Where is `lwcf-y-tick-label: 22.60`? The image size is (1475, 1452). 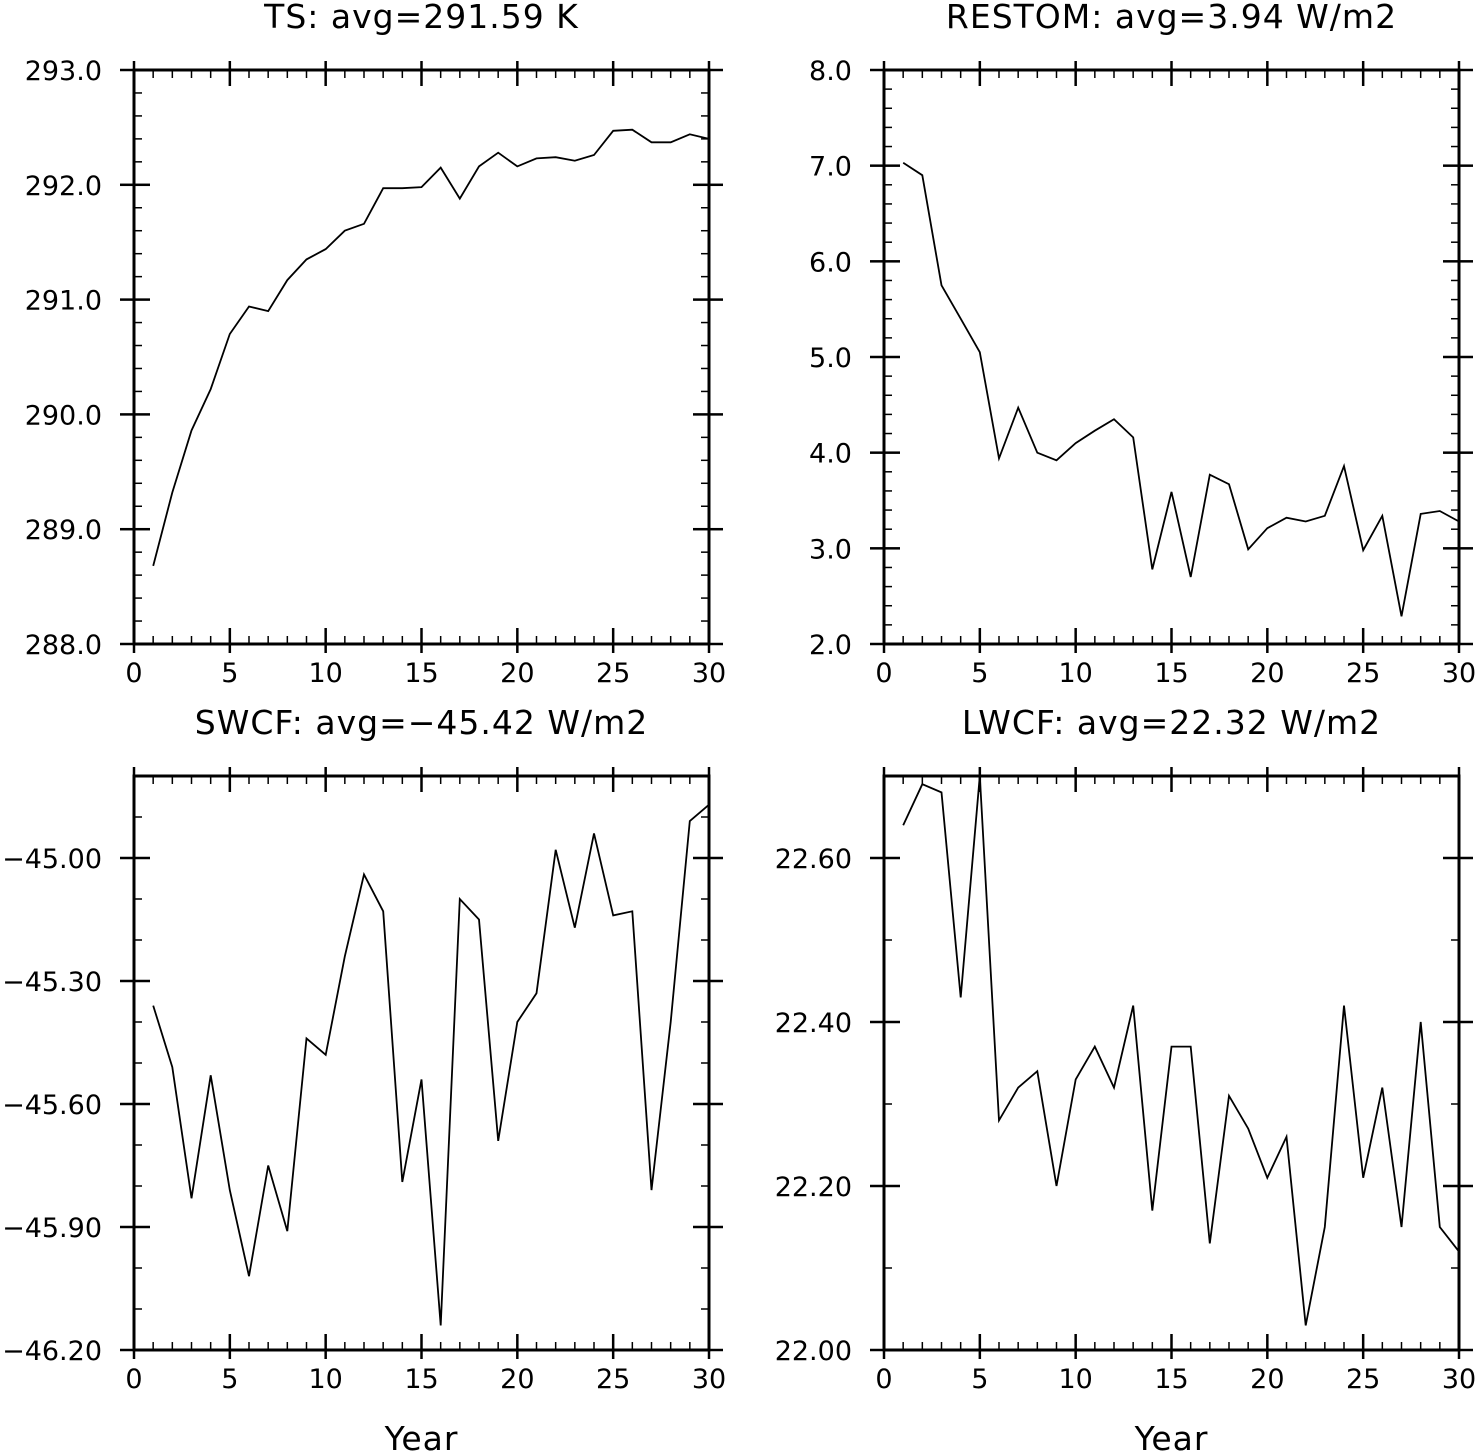
lwcf-y-tick-label: 22.60 is located at coordinates (813, 859).